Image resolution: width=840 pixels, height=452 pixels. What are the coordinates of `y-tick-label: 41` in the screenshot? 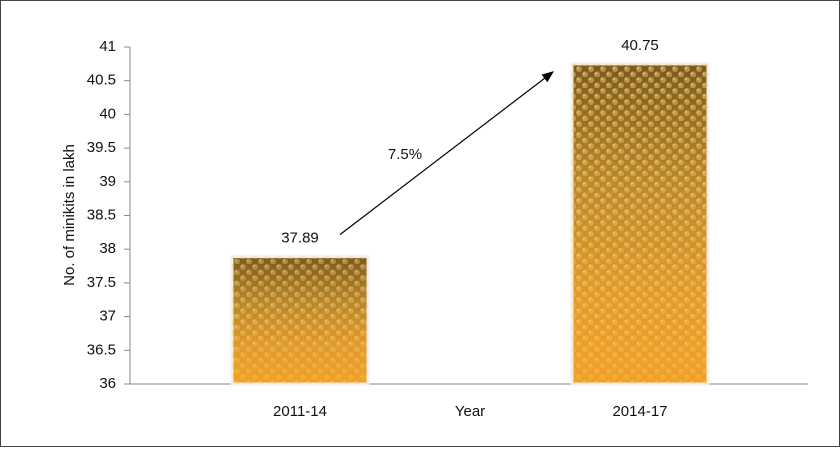 It's located at (107, 46).